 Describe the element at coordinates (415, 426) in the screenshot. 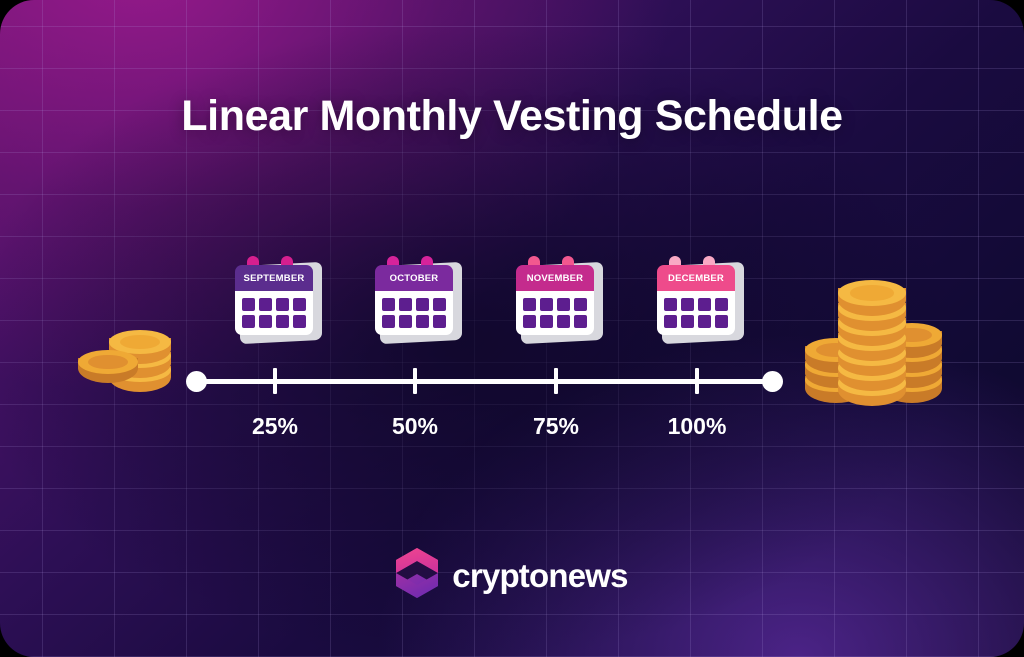

I see `timeline-percent-label: 50%` at that location.